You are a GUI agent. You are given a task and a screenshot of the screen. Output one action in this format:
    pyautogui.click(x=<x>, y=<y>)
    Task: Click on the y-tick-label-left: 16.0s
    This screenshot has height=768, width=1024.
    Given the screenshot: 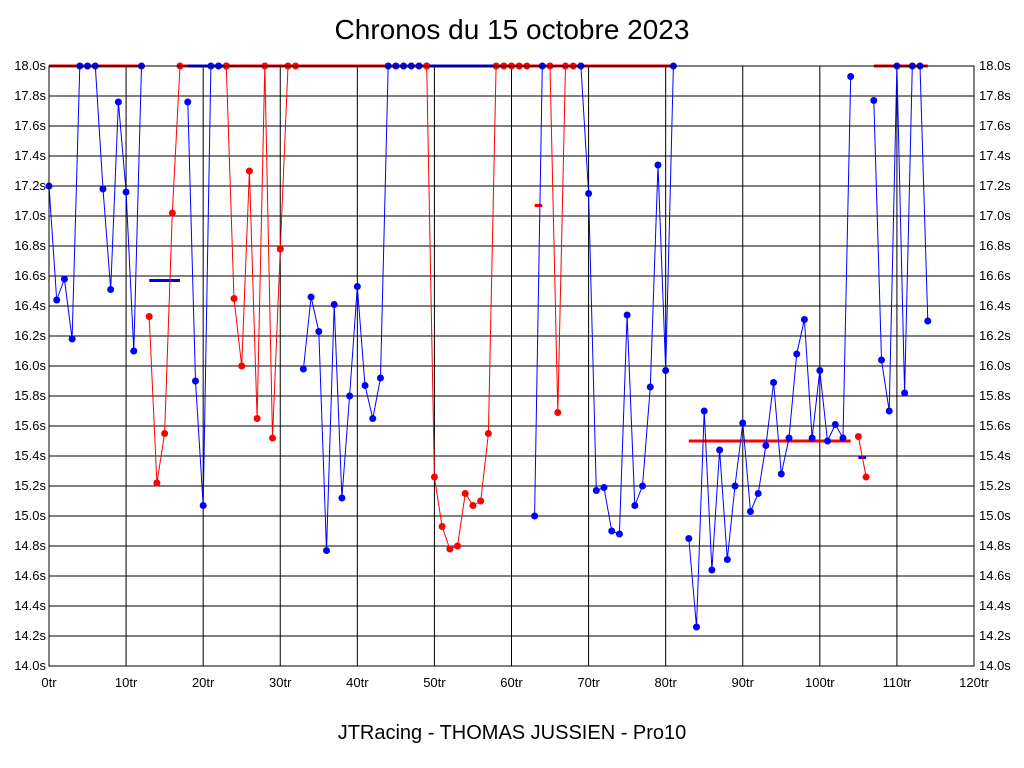 What is the action you would take?
    pyautogui.click(x=30, y=365)
    